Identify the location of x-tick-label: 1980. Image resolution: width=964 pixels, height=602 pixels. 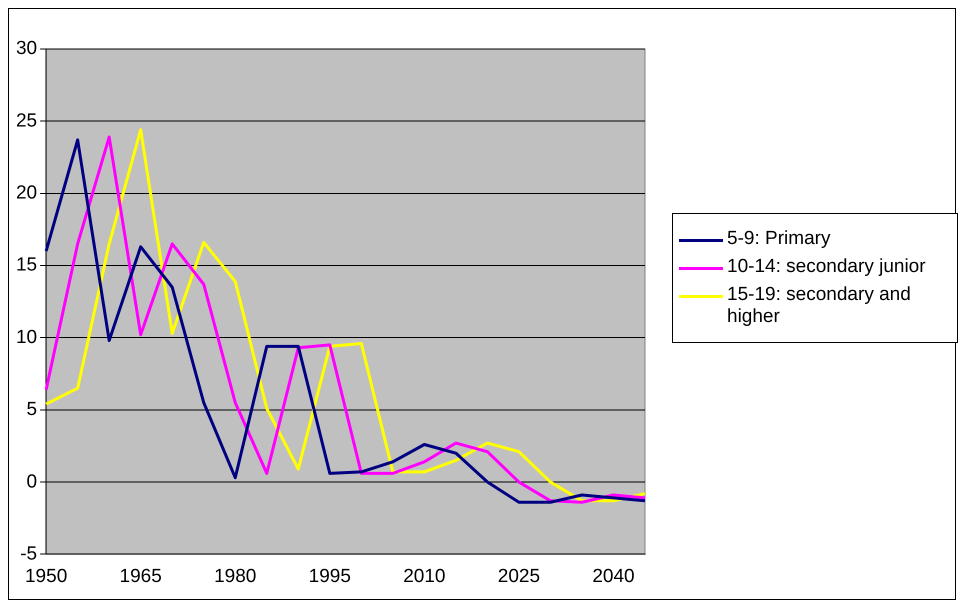
(235, 576).